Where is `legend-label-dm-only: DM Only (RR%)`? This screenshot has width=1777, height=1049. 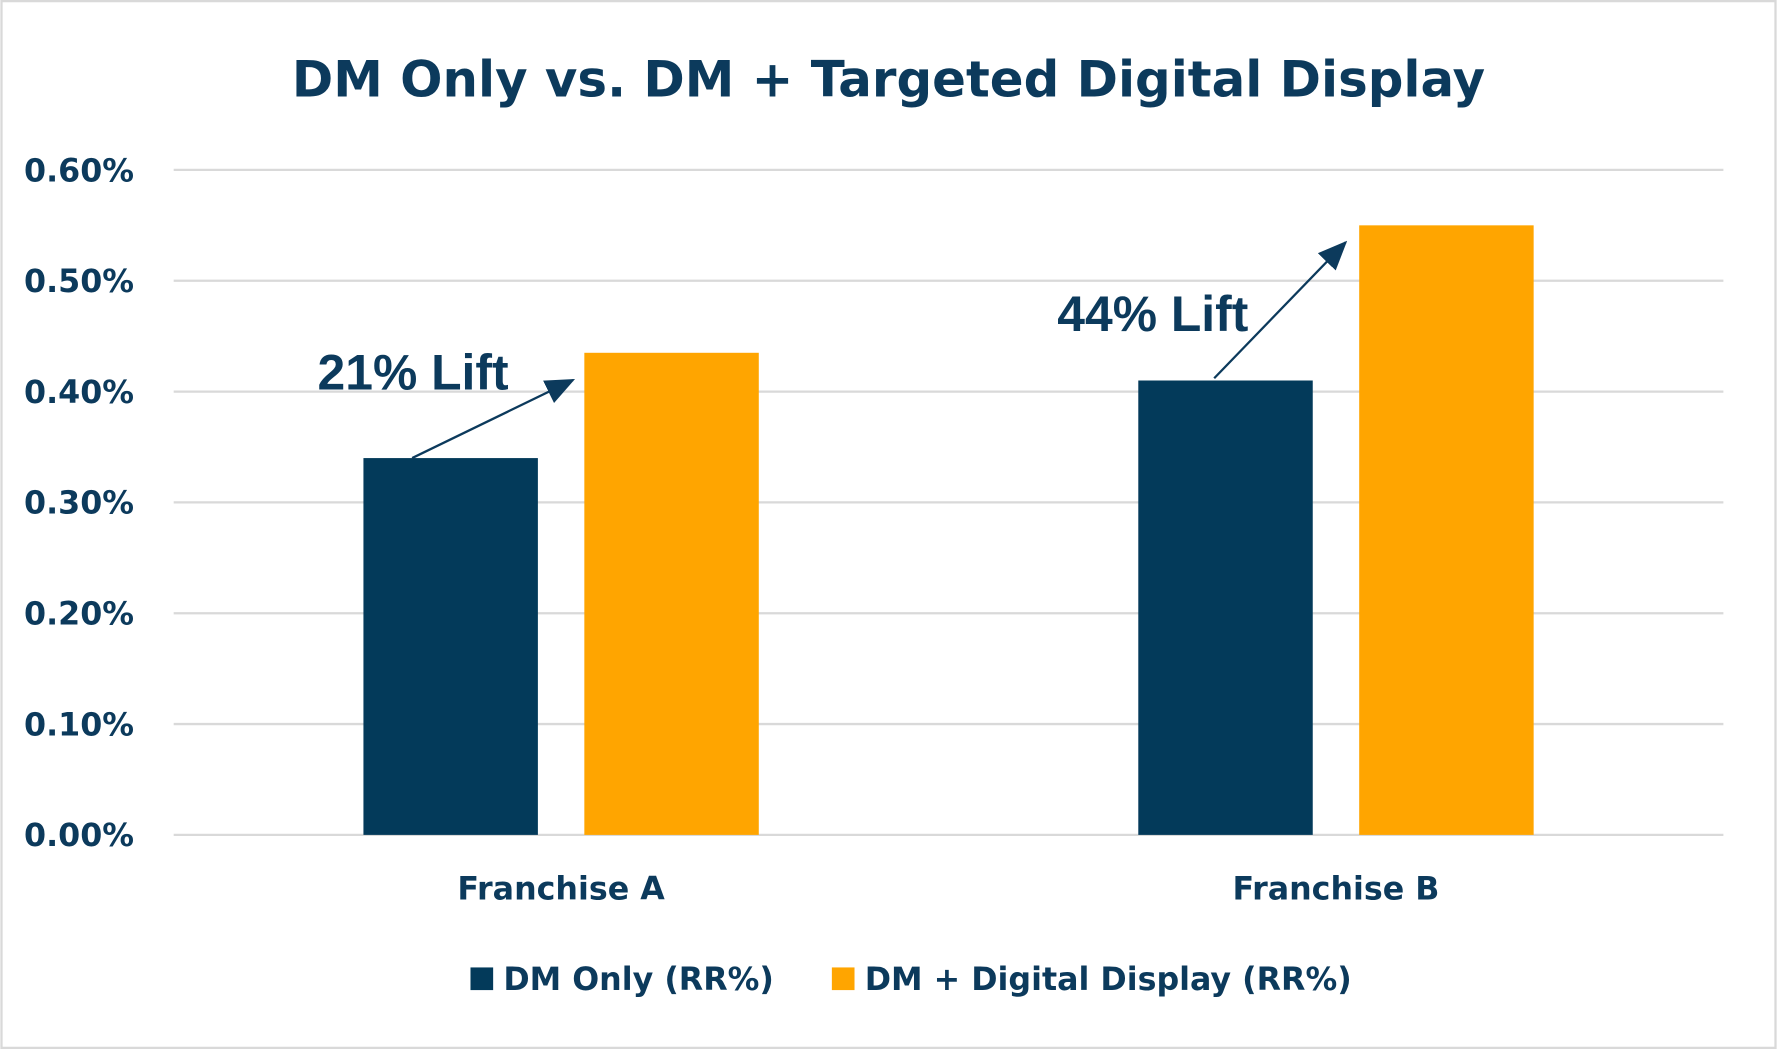 legend-label-dm-only: DM Only (RR%) is located at coordinates (638, 980).